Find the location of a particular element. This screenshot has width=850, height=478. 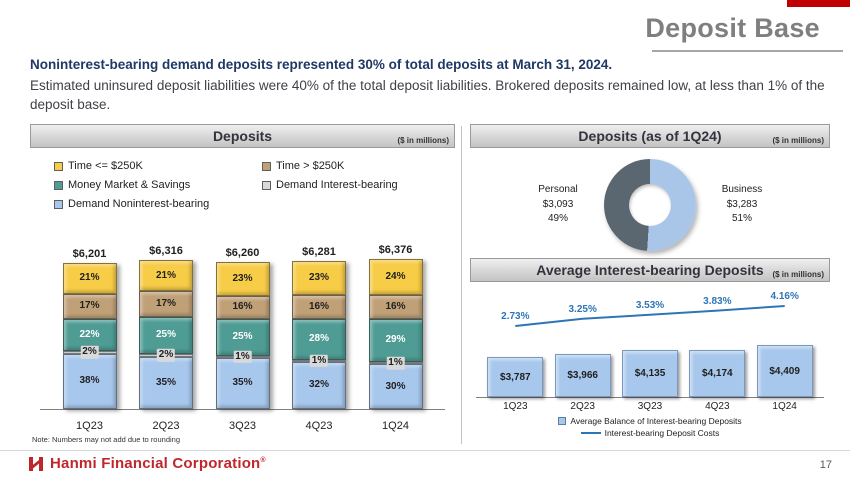

bar-total-label: $6,376 is located at coordinates (395, 250).